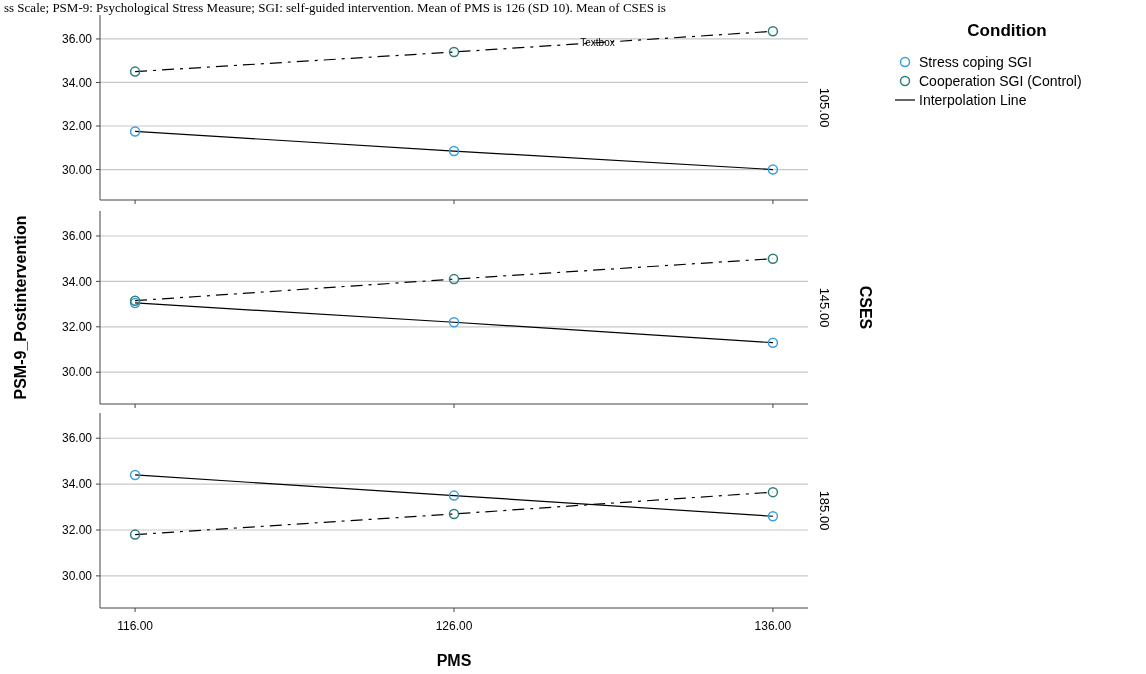  Describe the element at coordinates (454, 660) in the screenshot. I see `x-axis-title: PMS` at that location.